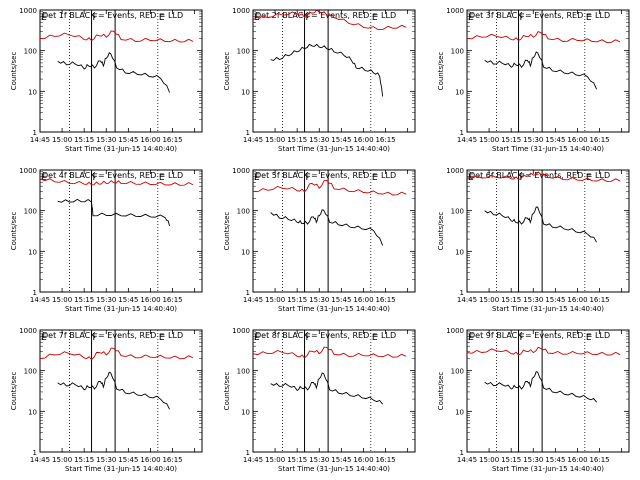 The height and width of the screenshot is (480, 640). What do you see at coordinates (325, 15) in the screenshot?
I see `panel-title: Det 2f BLACK = Events, RED = LLD` at bounding box center [325, 15].